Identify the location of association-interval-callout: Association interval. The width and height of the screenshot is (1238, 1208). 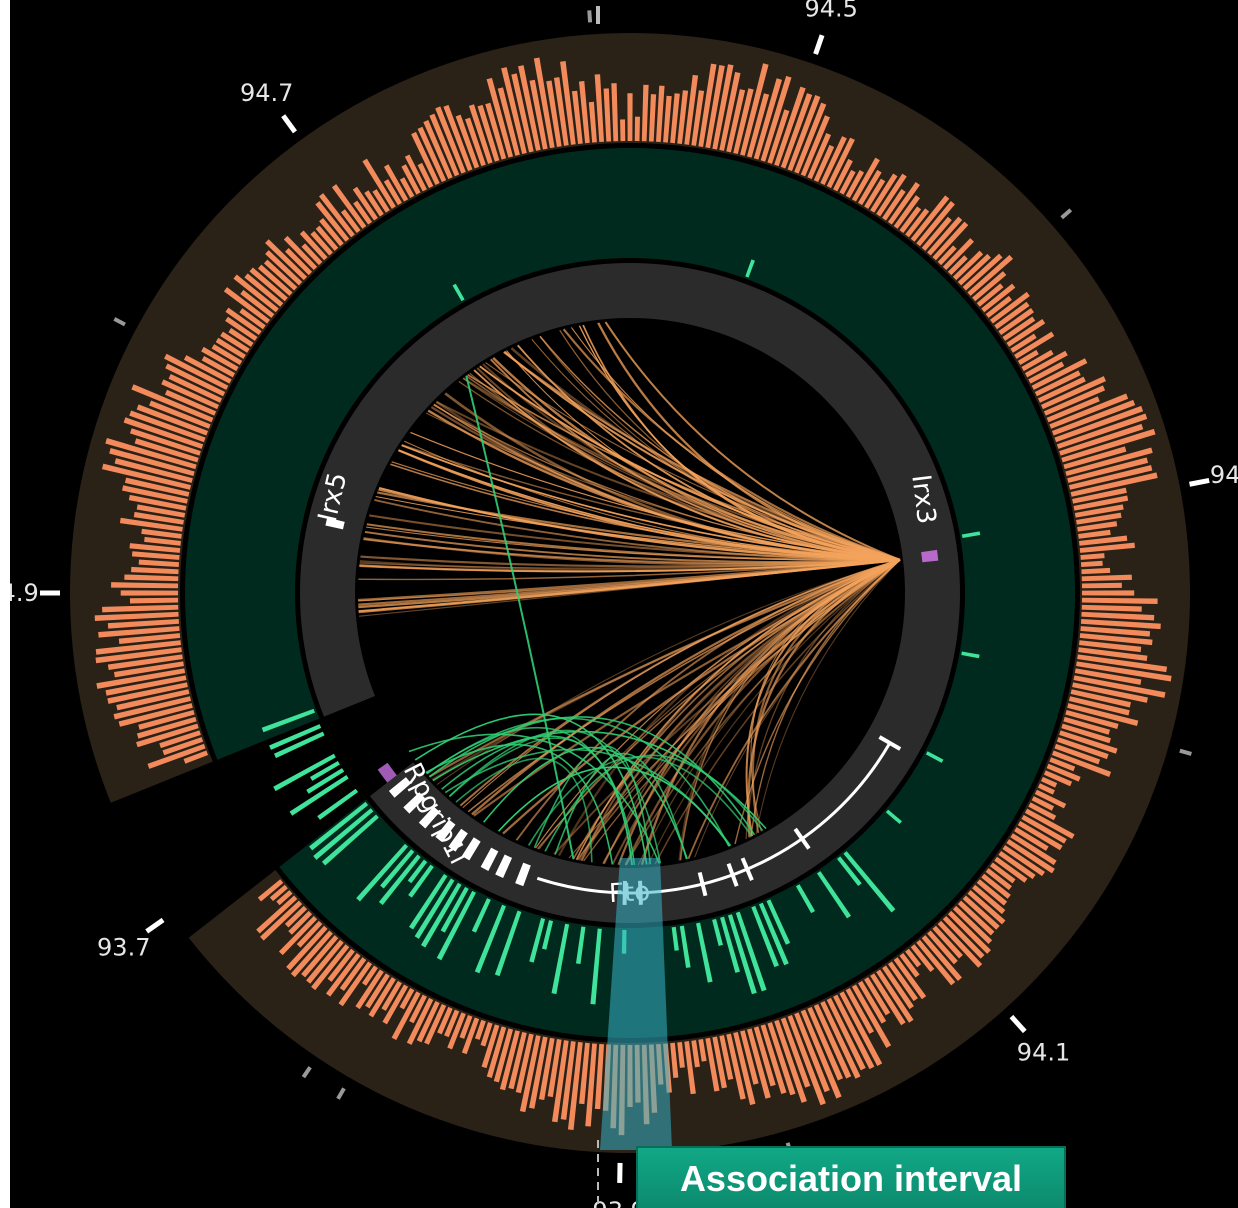
(851, 1177).